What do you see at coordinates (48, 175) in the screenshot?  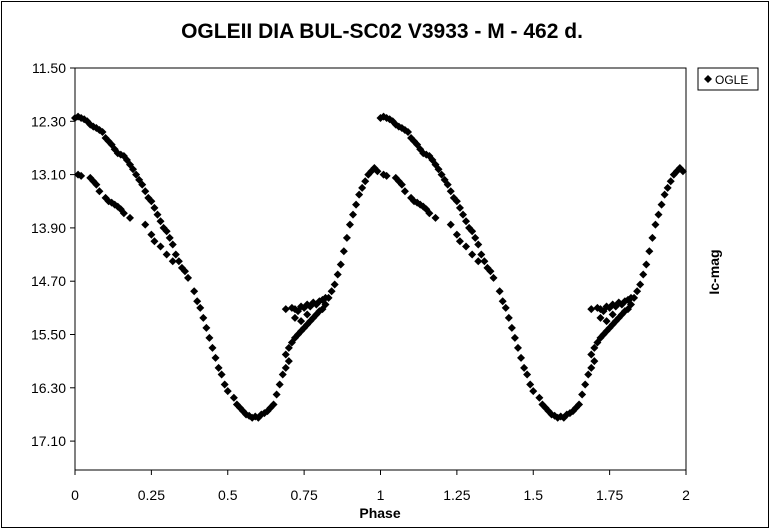 I see `y-tick-label: 13.10` at bounding box center [48, 175].